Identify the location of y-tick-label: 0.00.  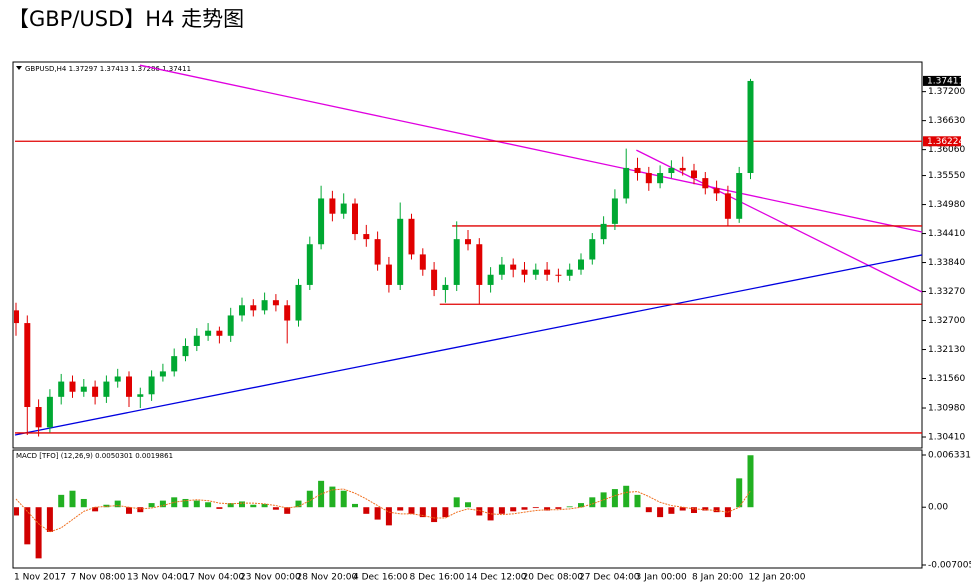
(938, 508).